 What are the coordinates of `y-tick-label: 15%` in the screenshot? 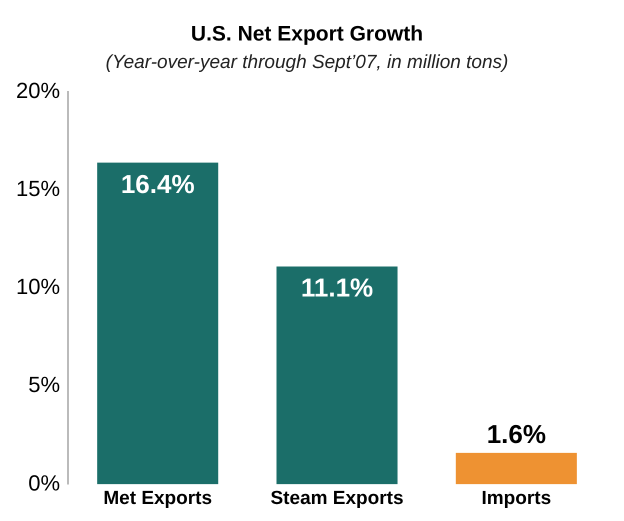 It's located at (38, 189).